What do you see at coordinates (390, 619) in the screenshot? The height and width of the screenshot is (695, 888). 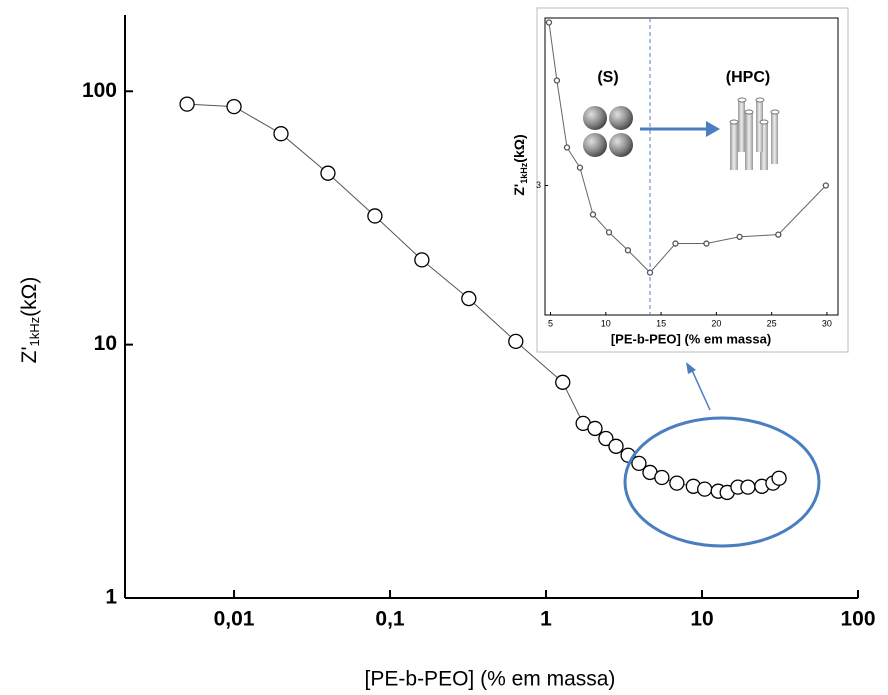 I see `x-tick-label: 0,1` at bounding box center [390, 619].